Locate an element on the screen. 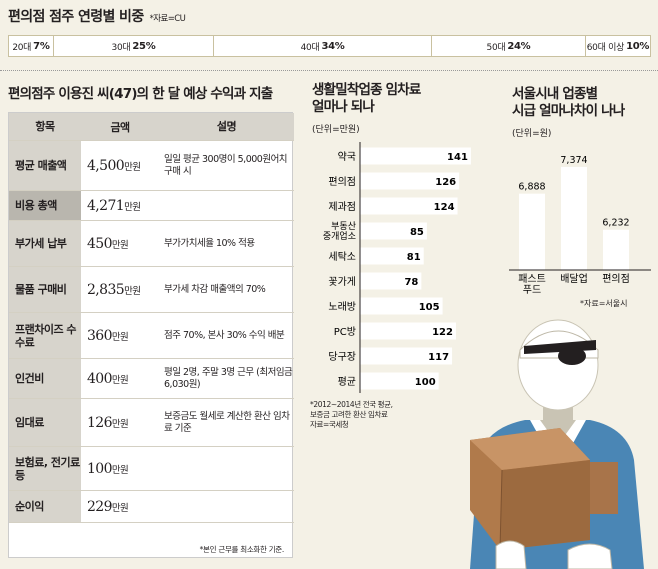 The width and height of the screenshot is (658, 569). age-segment: 30대 25% is located at coordinates (134, 46).